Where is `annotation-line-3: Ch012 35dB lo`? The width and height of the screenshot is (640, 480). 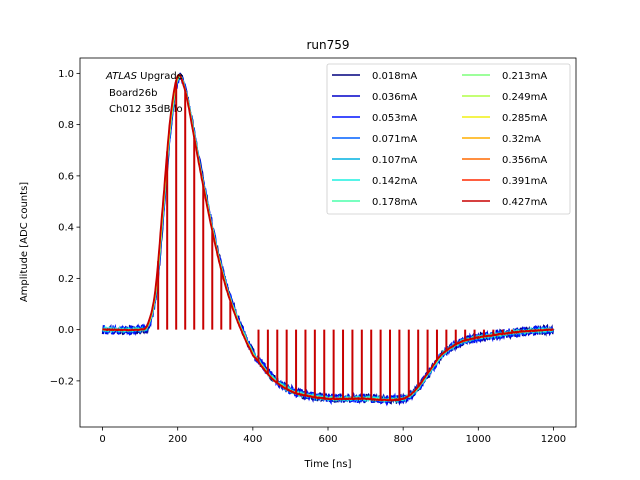 annotation-line-3: Ch012 35dB lo is located at coordinates (146, 109).